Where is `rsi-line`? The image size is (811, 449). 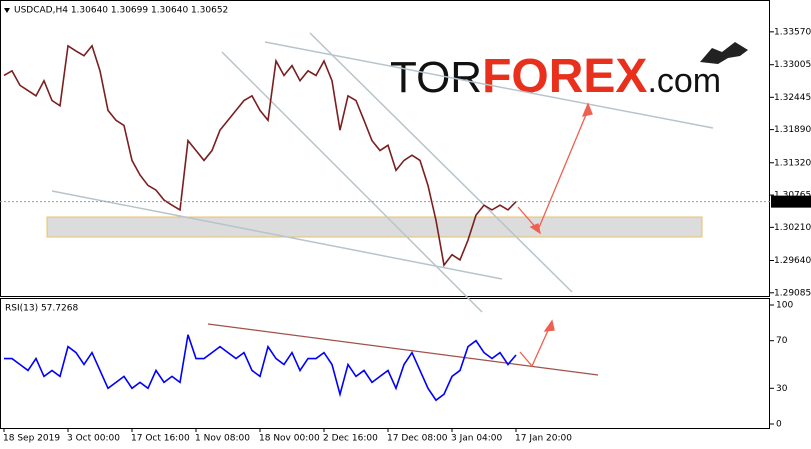 rsi-line is located at coordinates (260, 368).